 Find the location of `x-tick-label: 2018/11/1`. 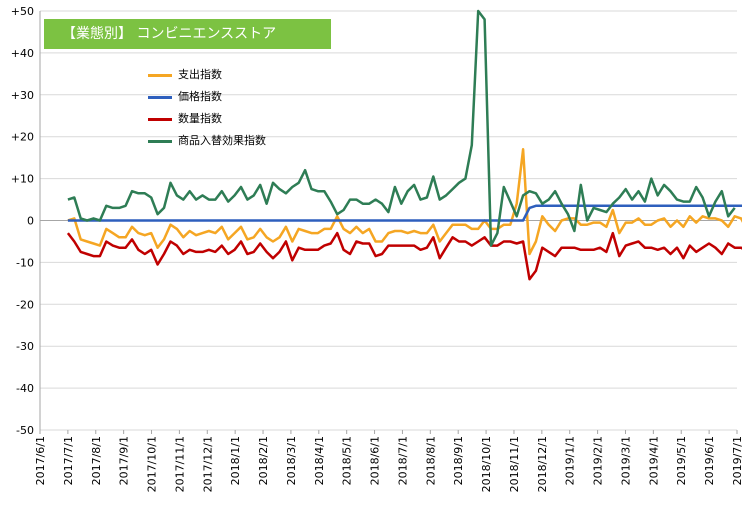

x-tick-label: 2018/11/1 is located at coordinates (514, 464).